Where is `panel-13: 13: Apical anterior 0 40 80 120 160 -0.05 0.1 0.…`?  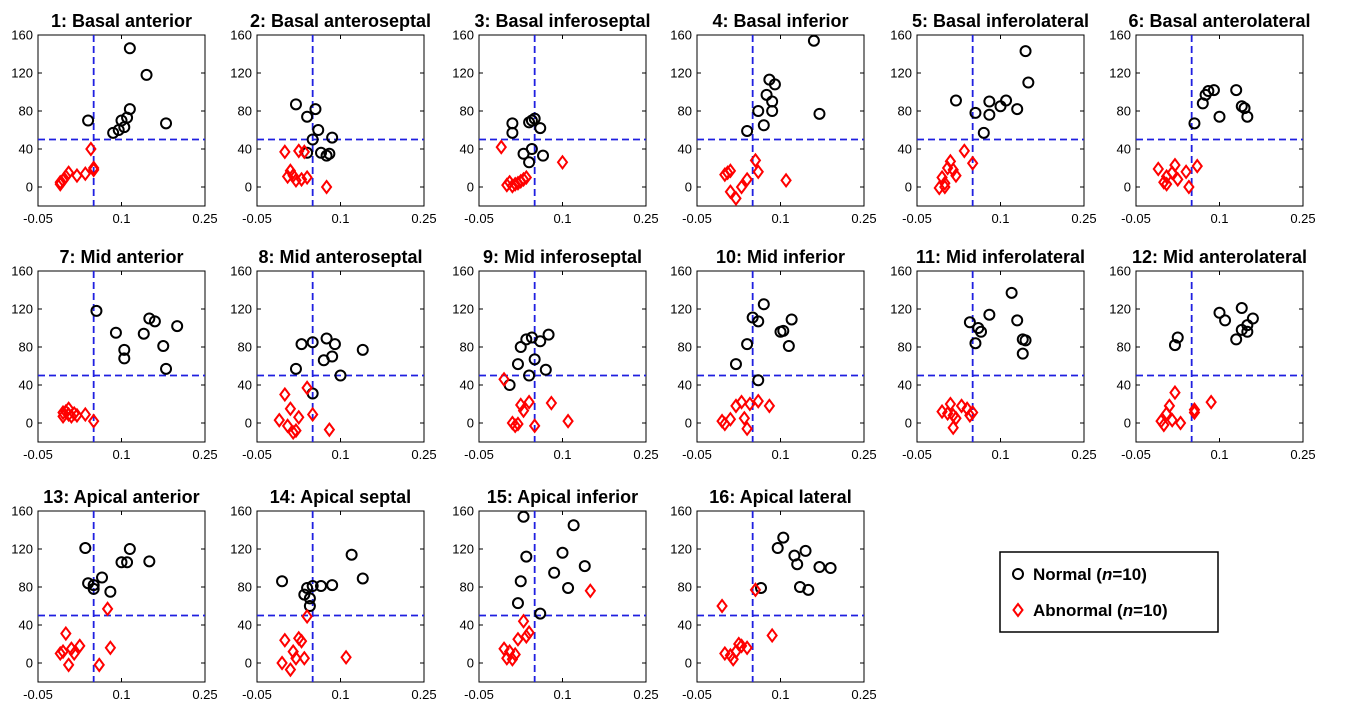
panel-13: 13: Apical anterior 0 40 80 120 160 -0.05 0.1 0.… is located at coordinates (114, 594).